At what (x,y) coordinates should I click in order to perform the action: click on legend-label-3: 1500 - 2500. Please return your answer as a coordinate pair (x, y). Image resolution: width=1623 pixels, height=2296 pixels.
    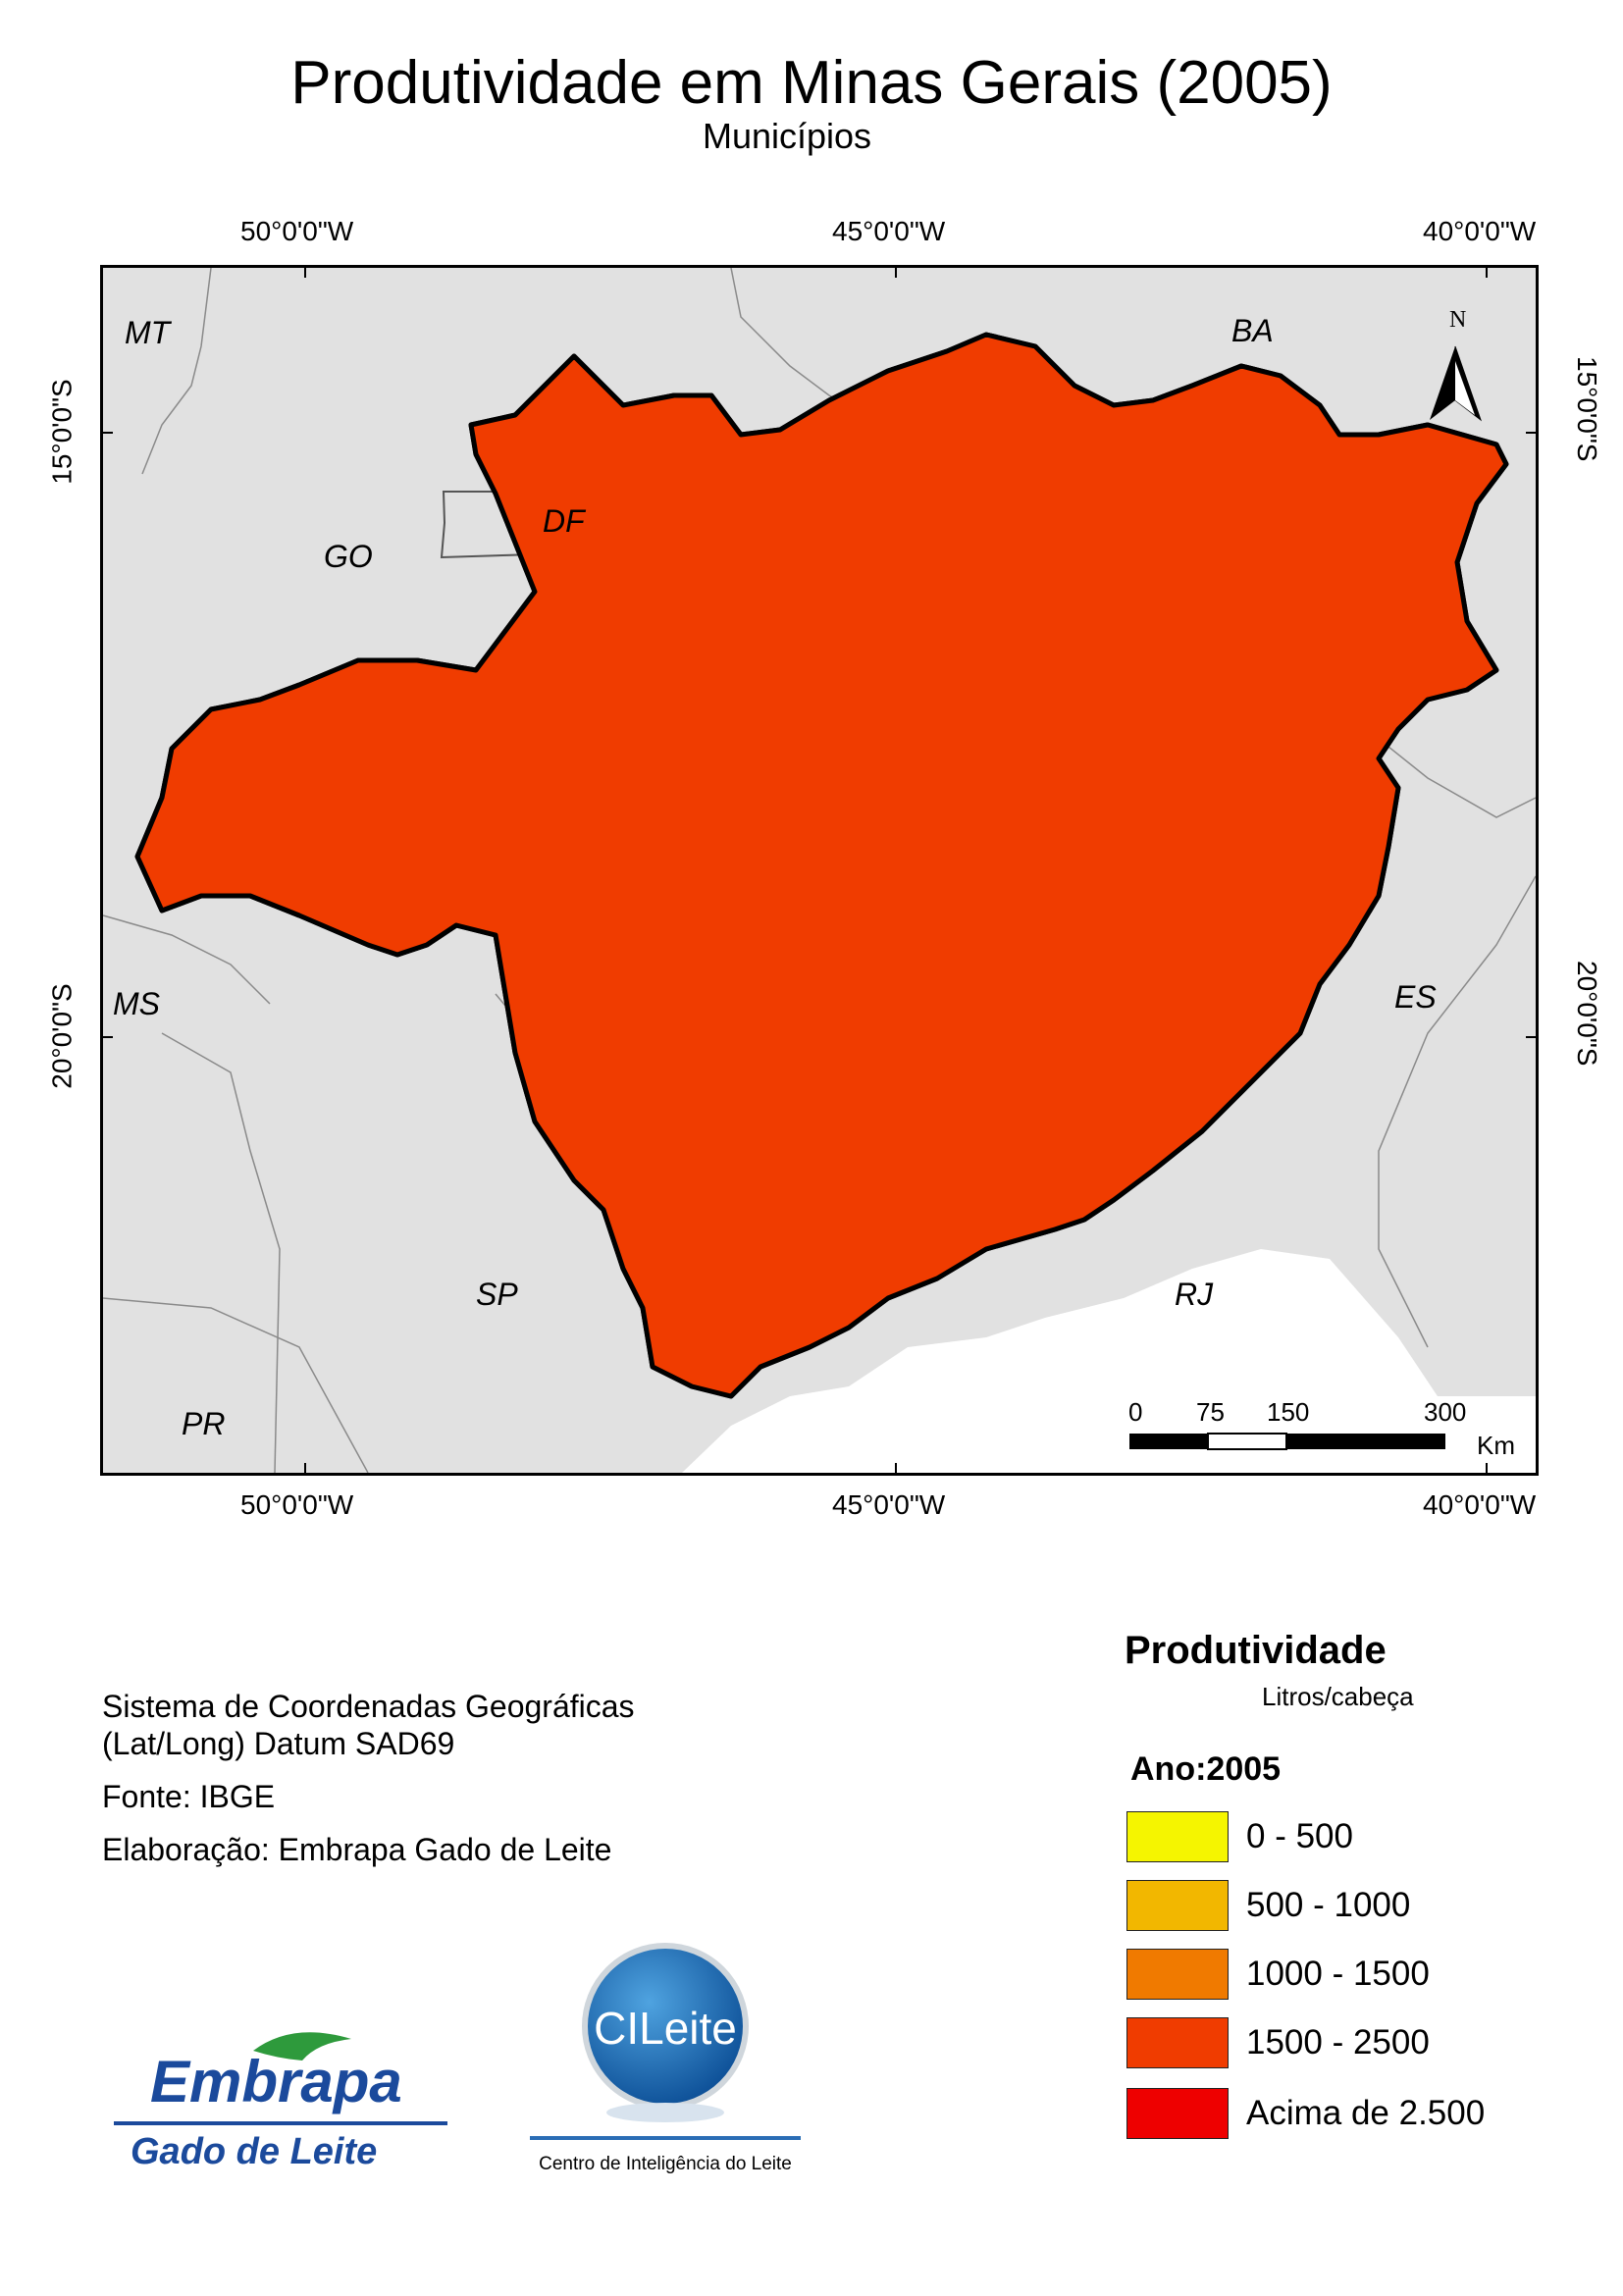
    Looking at the image, I should click on (1338, 2042).